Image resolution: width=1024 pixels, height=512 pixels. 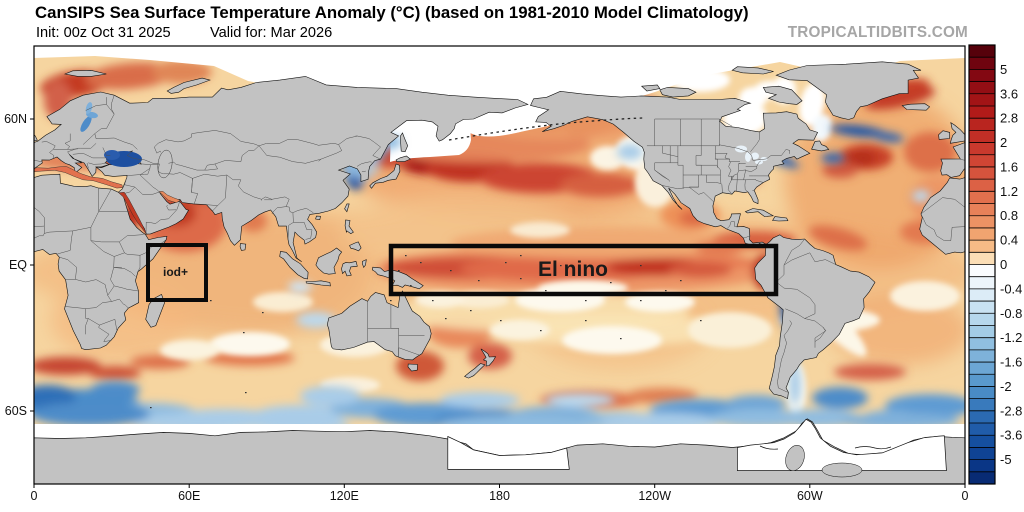 I want to click on svg-text: EQ, so click(x=18, y=265).